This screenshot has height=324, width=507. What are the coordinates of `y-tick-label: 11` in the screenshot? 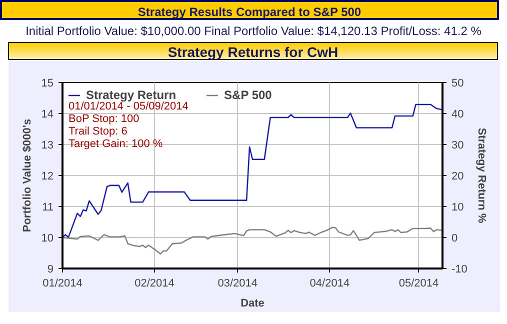 It's located at (48, 208).